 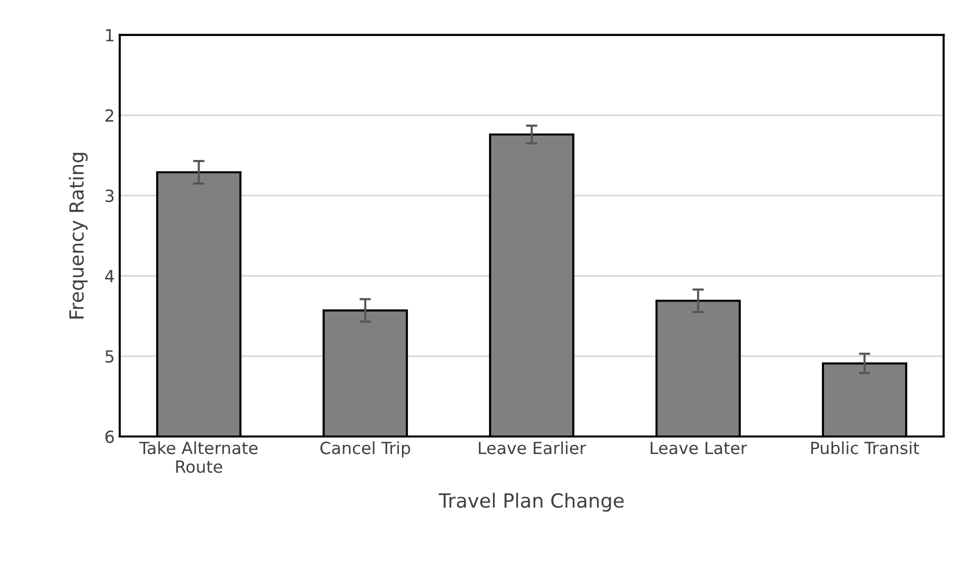 What do you see at coordinates (532, 447) in the screenshot?
I see `x-tick-label: Leave Earlier` at bounding box center [532, 447].